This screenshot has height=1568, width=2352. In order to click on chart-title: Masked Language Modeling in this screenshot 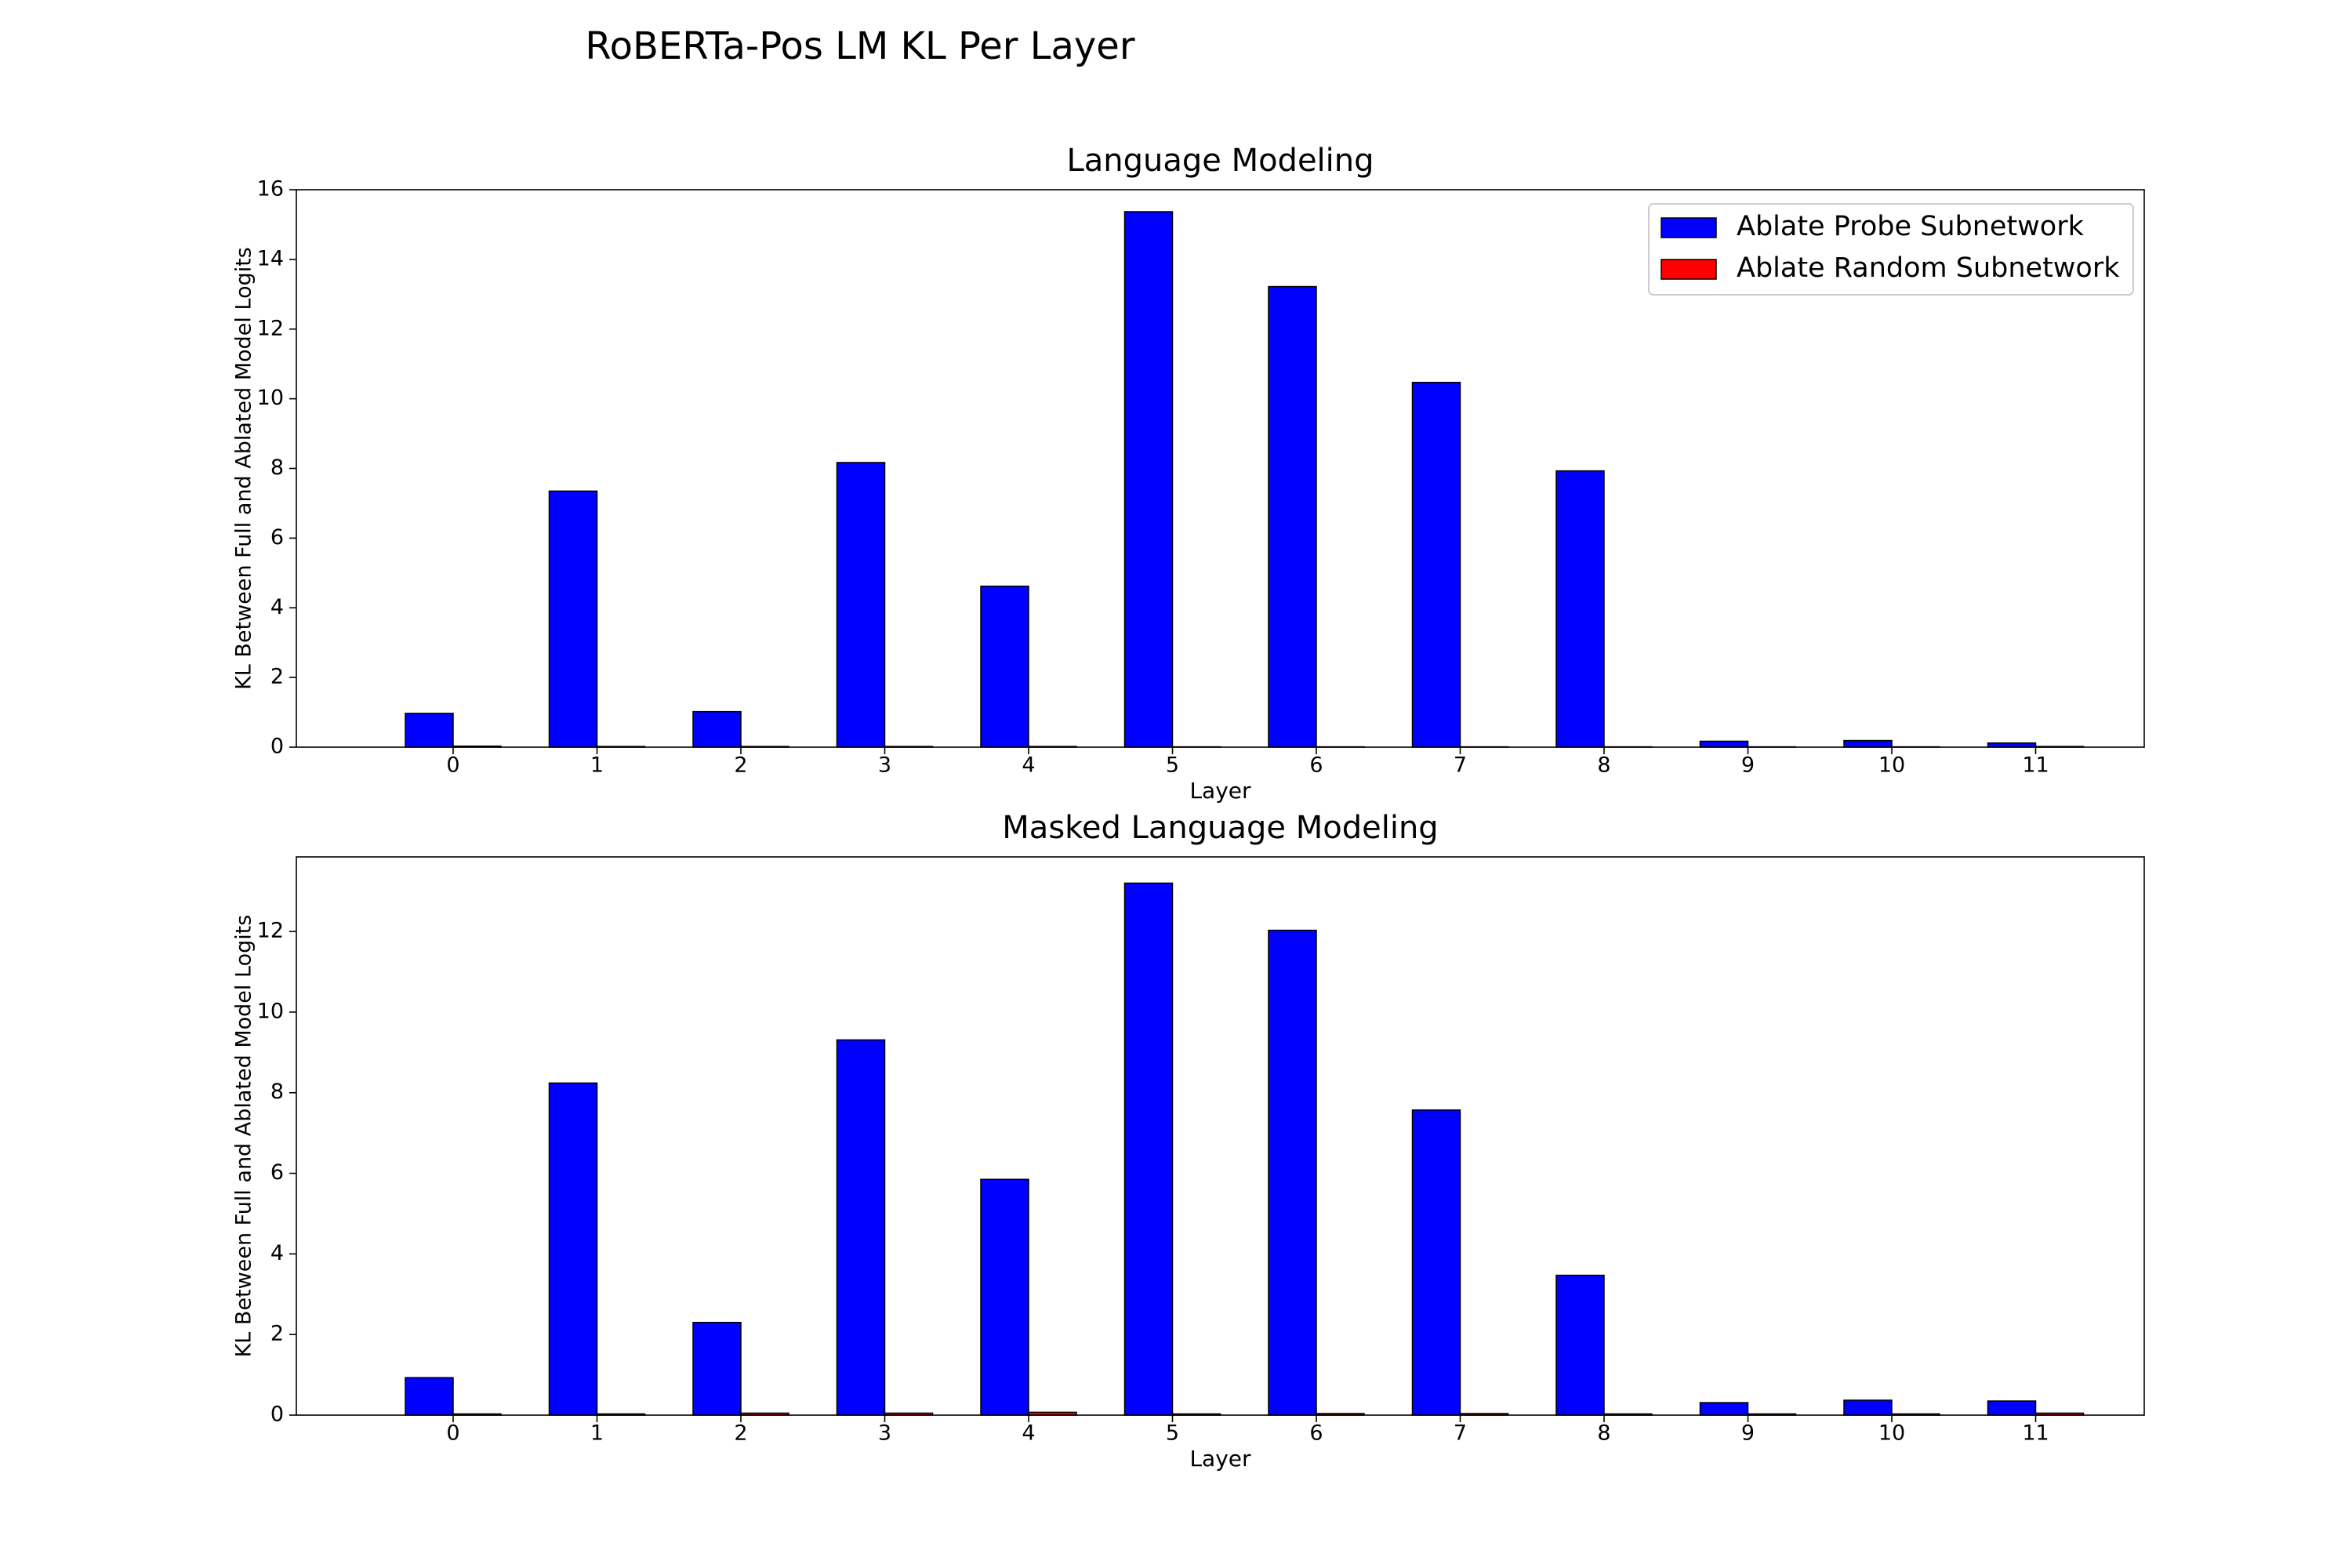, I will do `click(1220, 828)`.